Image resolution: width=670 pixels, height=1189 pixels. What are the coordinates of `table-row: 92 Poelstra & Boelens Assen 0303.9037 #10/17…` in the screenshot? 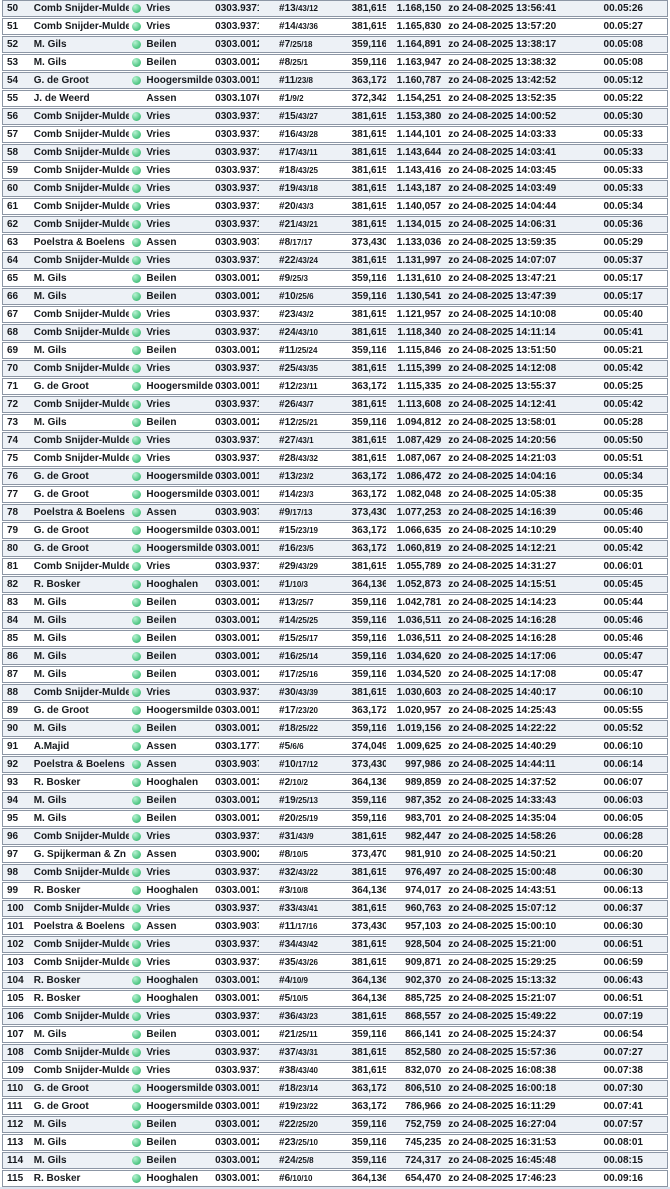 It's located at (335, 764).